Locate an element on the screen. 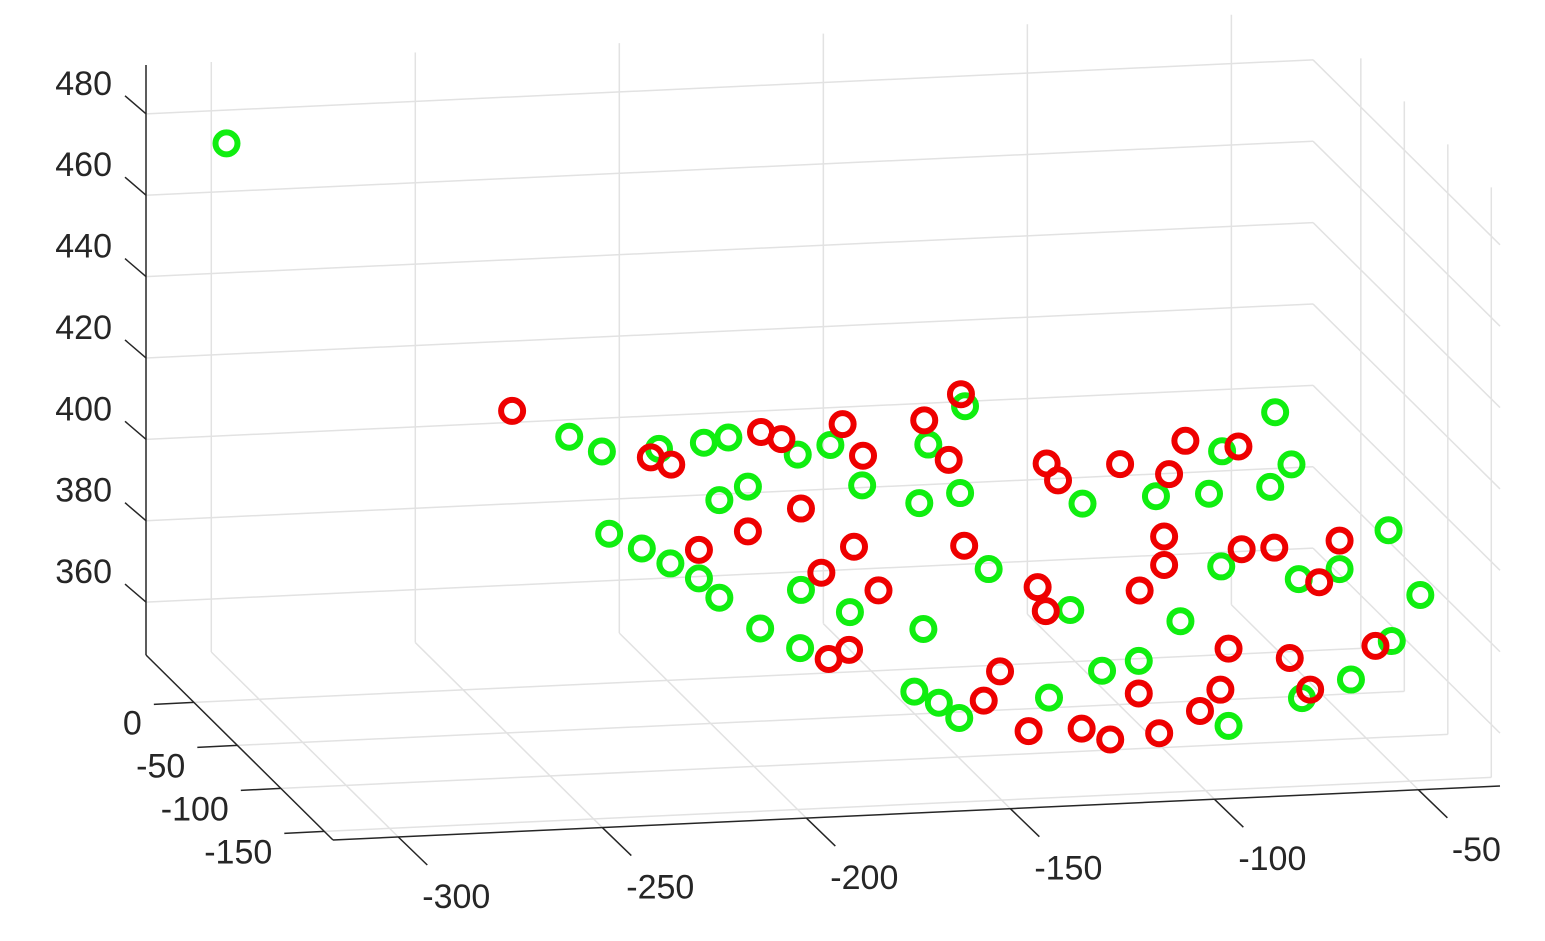  x-tick-label: -250 is located at coordinates (660, 888).